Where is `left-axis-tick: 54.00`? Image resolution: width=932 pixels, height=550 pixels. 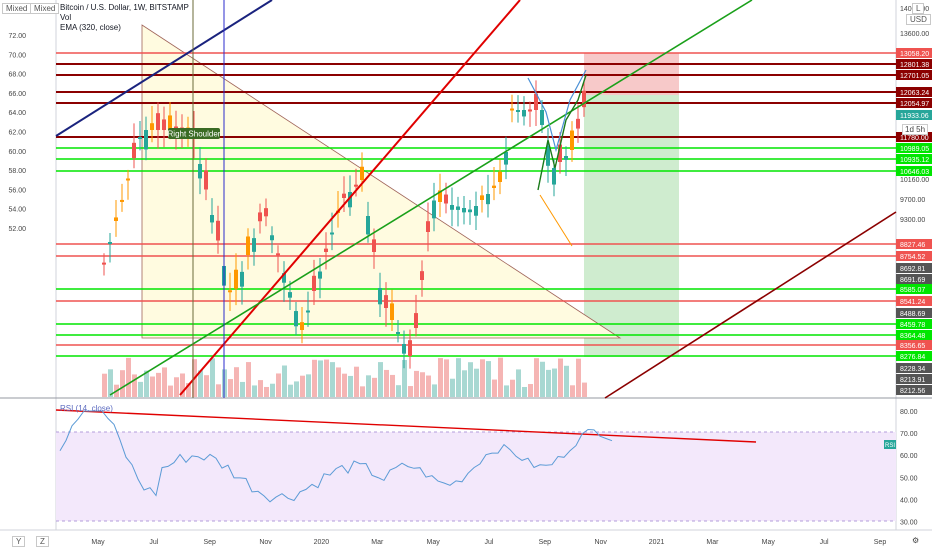 left-axis-tick: 54.00 is located at coordinates (17, 210).